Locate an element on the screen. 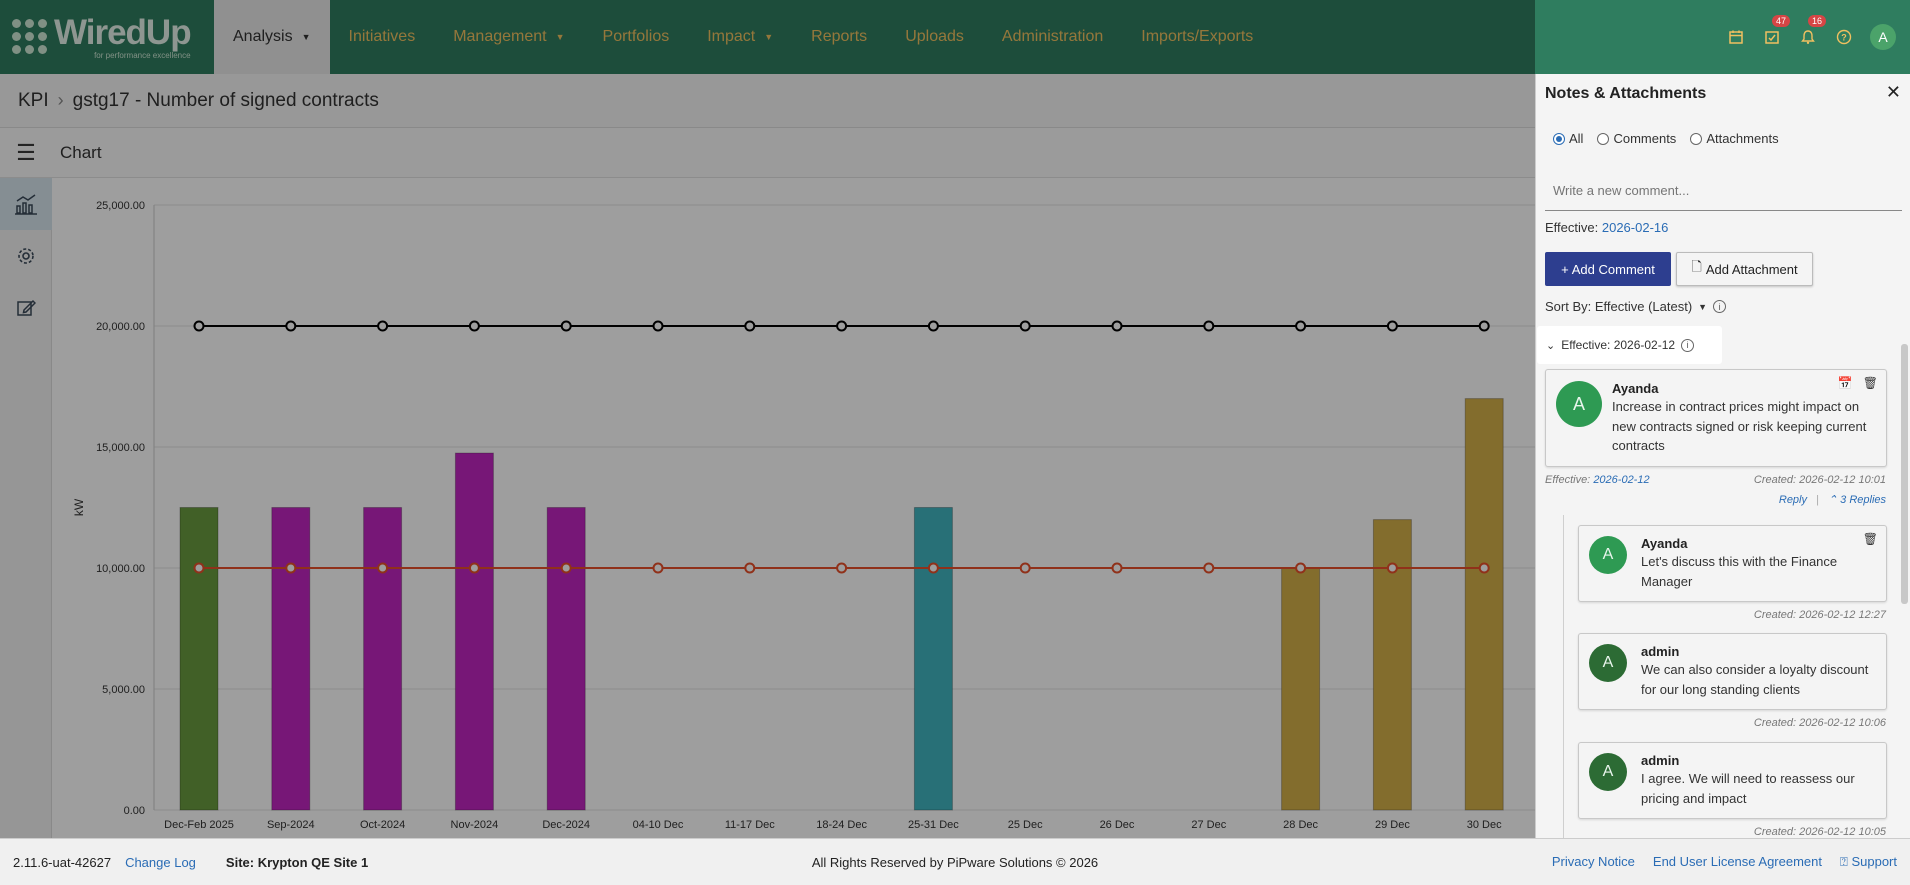  comment-created: Created: 2026-02-12 10:01 is located at coordinates (1819, 480).